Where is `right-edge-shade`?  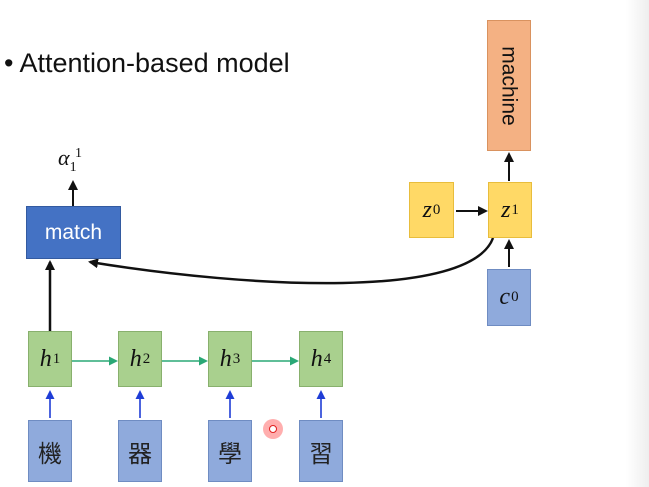 right-edge-shade is located at coordinates (637, 243).